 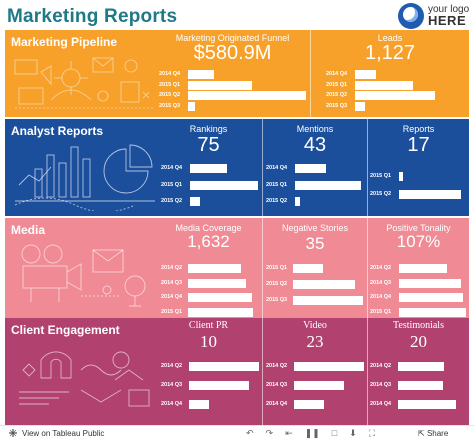 What do you see at coordinates (250, 433) in the screenshot?
I see `undo-icon: ↶` at bounding box center [250, 433].